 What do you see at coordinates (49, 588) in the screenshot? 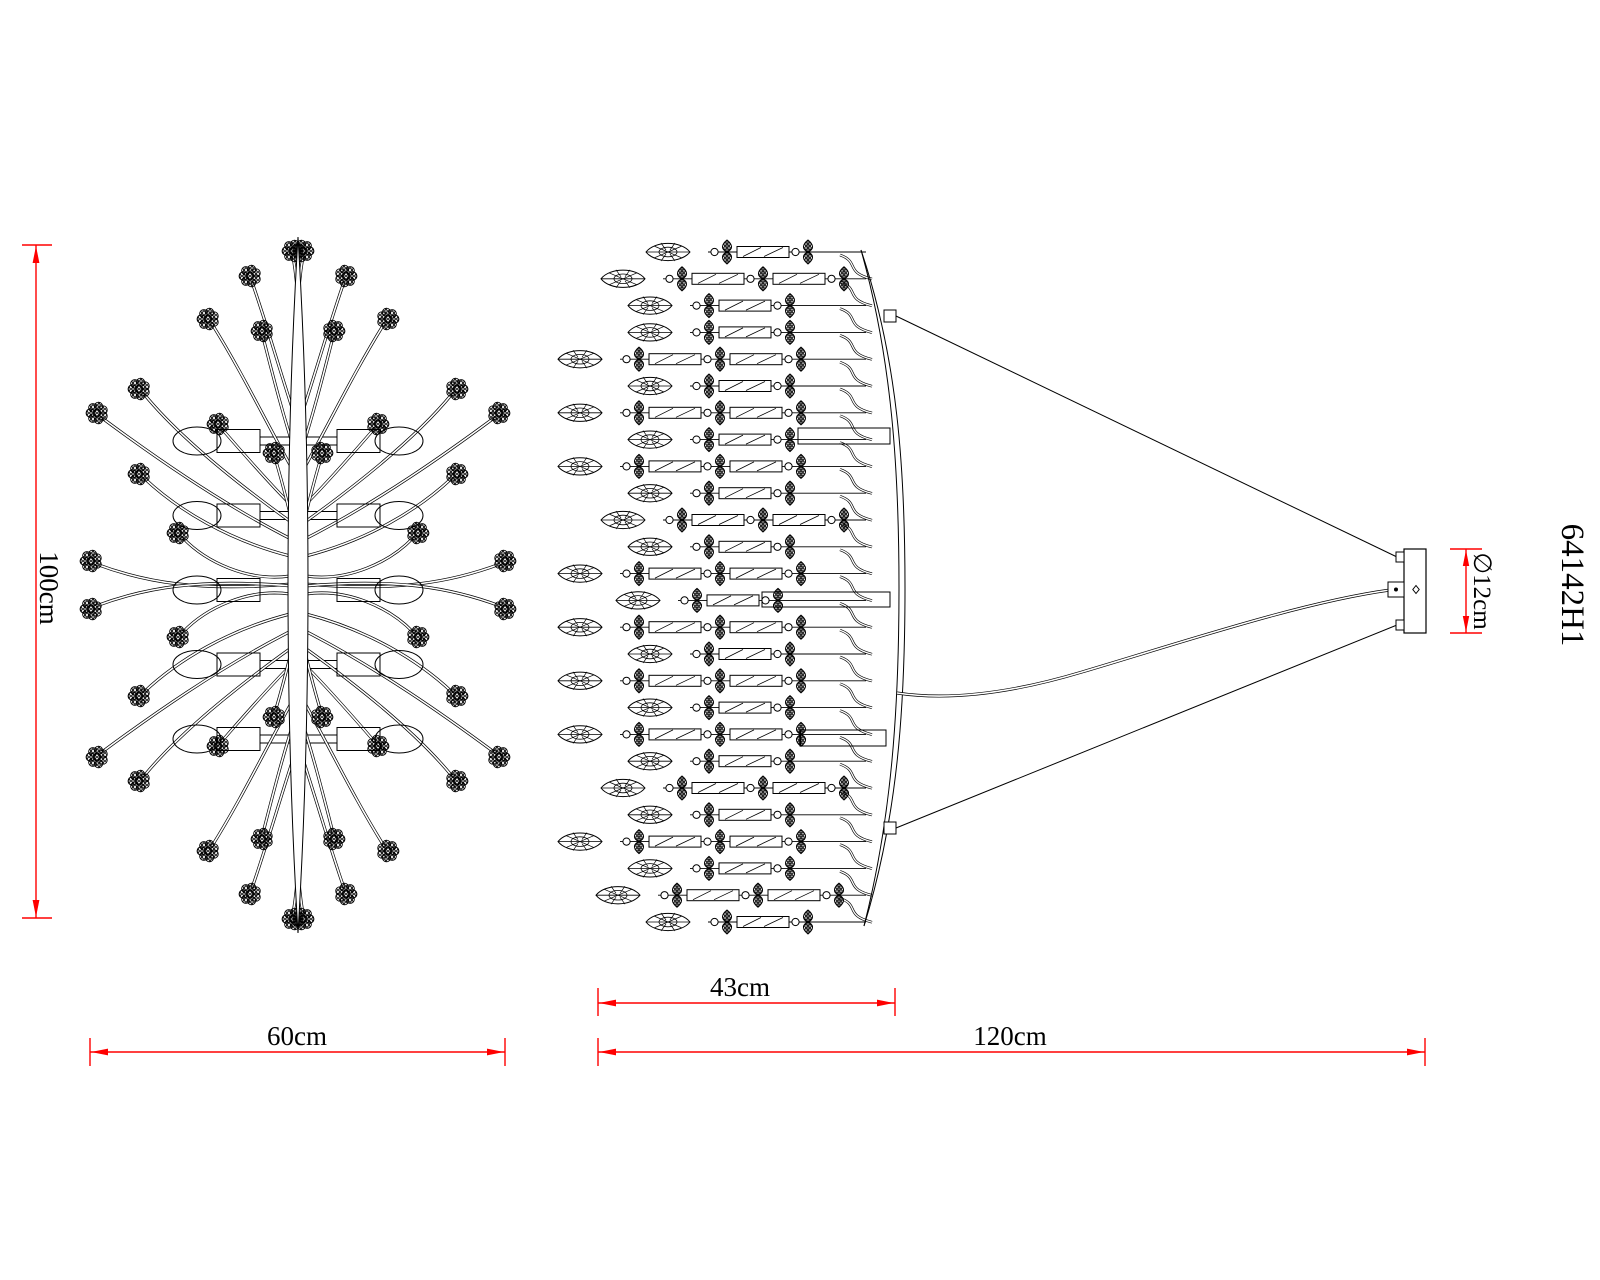
I see `height-dimension-label: 100cm` at bounding box center [49, 588].